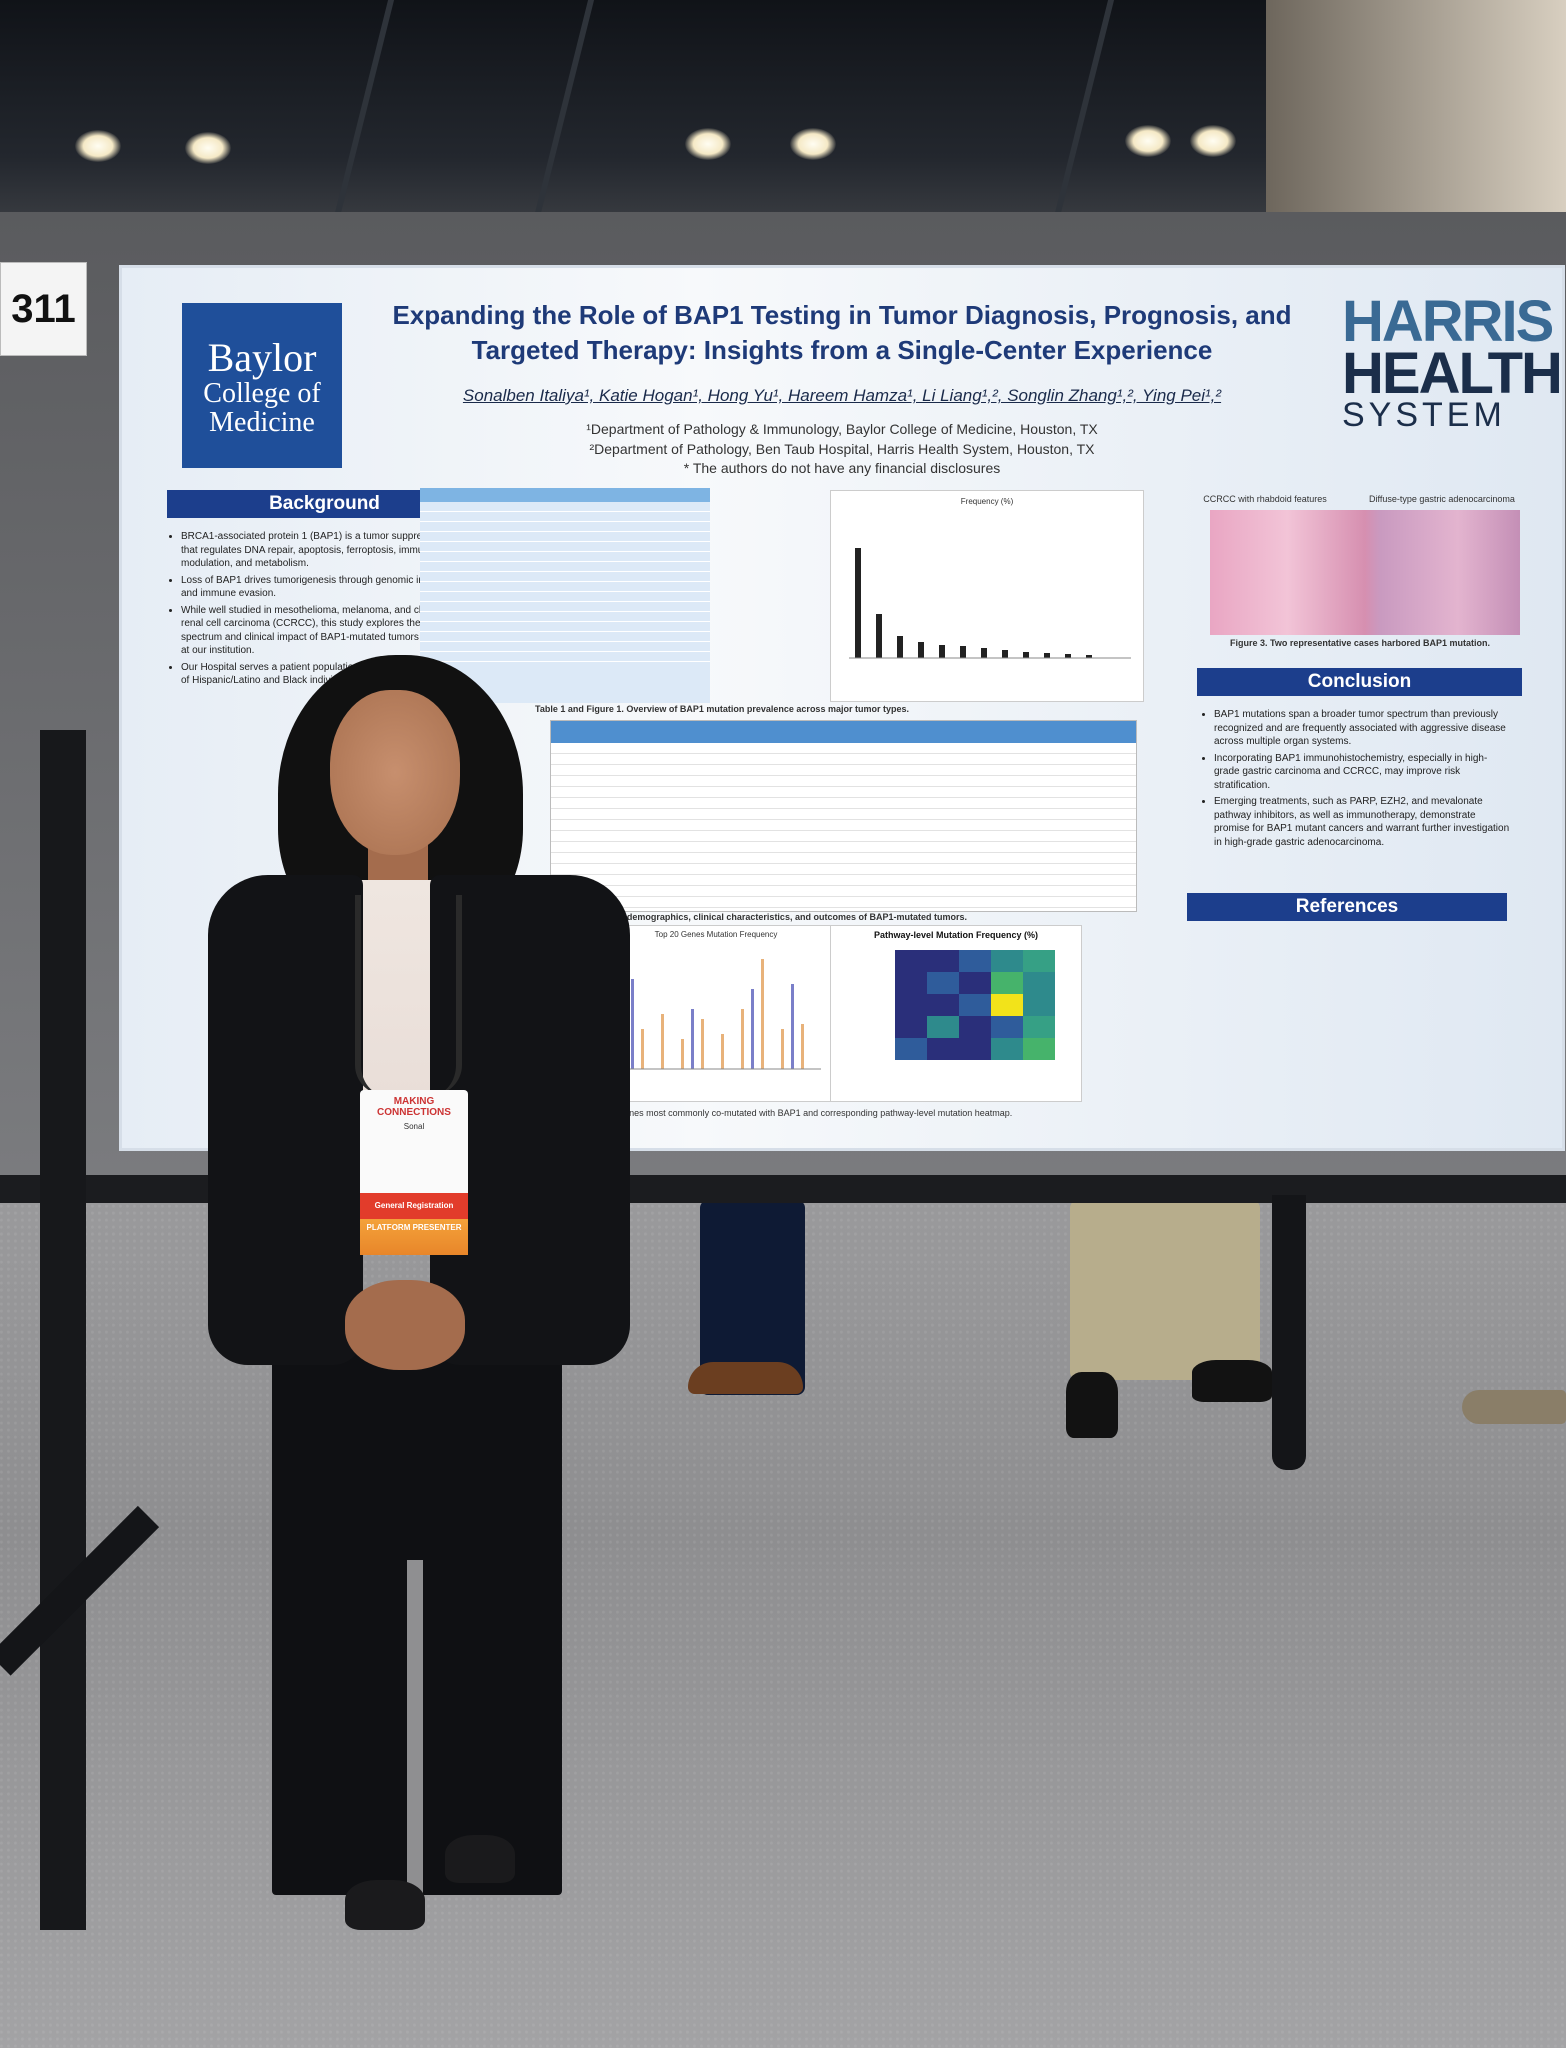  What do you see at coordinates (262, 357) in the screenshot?
I see `logo-text: Baylor` at bounding box center [262, 357].